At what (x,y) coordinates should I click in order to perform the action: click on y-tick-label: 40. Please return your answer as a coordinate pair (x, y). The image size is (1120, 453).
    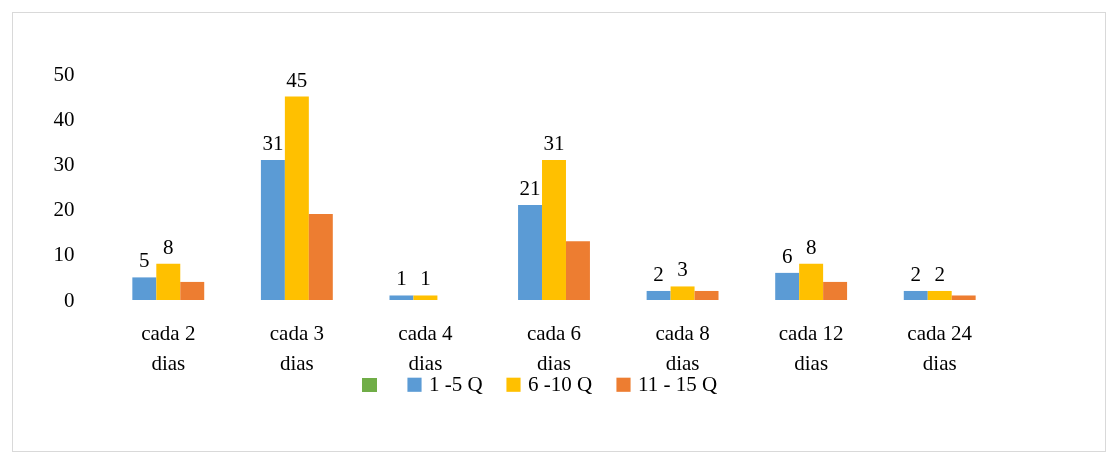
    Looking at the image, I should click on (64, 118).